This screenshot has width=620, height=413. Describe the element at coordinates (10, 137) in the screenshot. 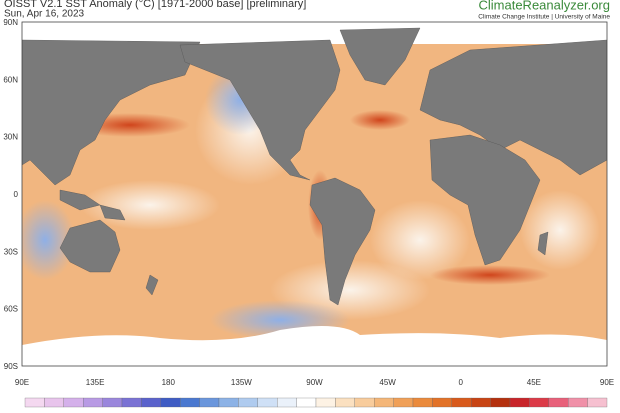

I see `lat-label: 30N` at that location.